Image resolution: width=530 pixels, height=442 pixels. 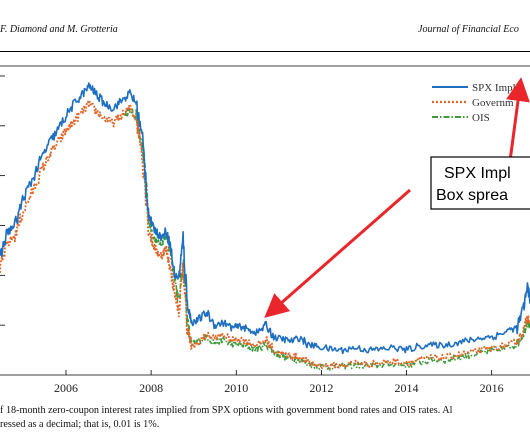 What do you see at coordinates (321, 388) in the screenshot?
I see `x-tick-label-2012: 2012` at bounding box center [321, 388].